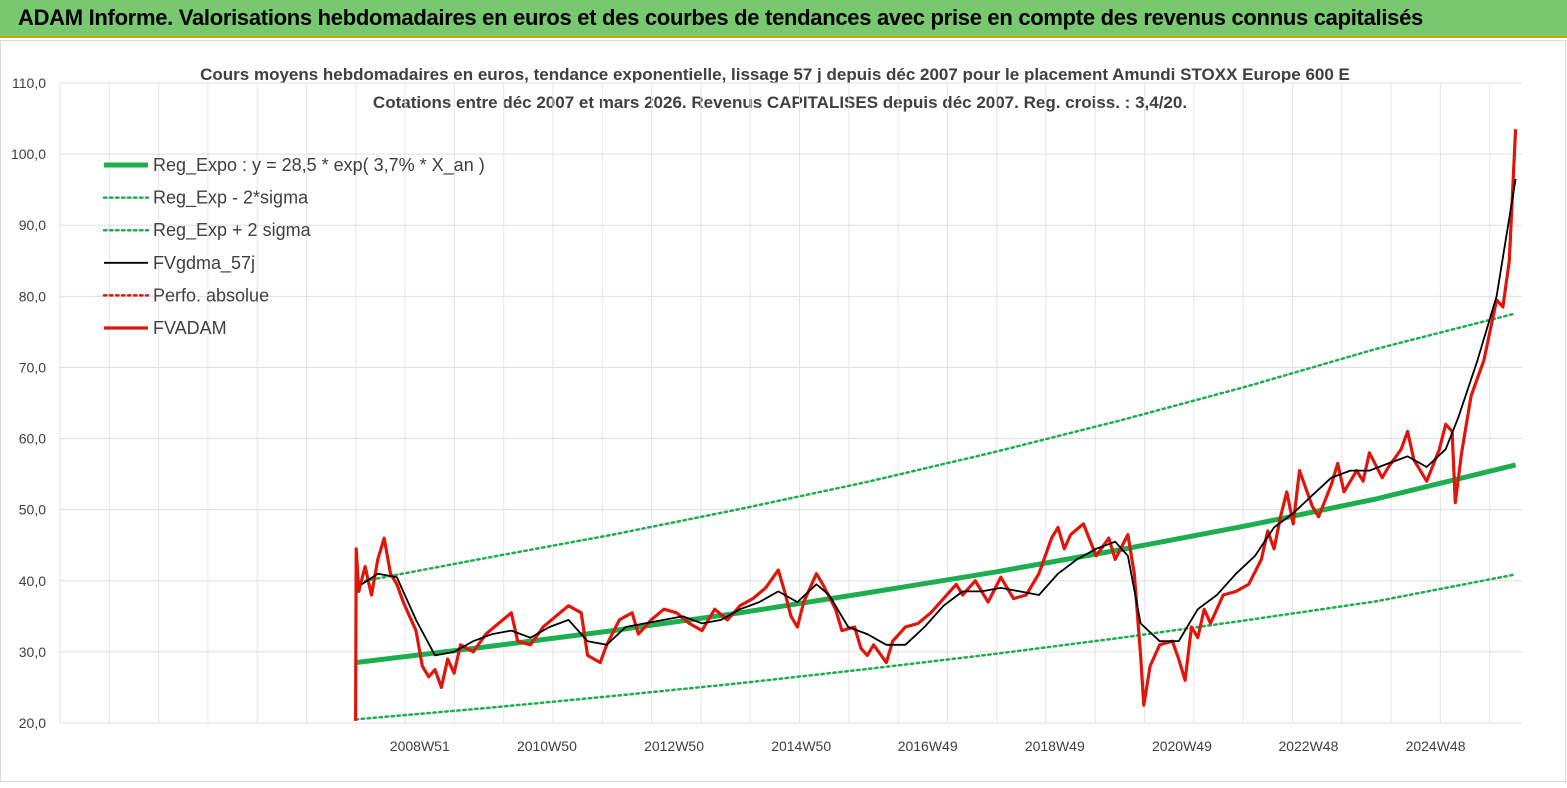  What do you see at coordinates (32, 225) in the screenshot?
I see `y-tick-label: 90,0` at bounding box center [32, 225].